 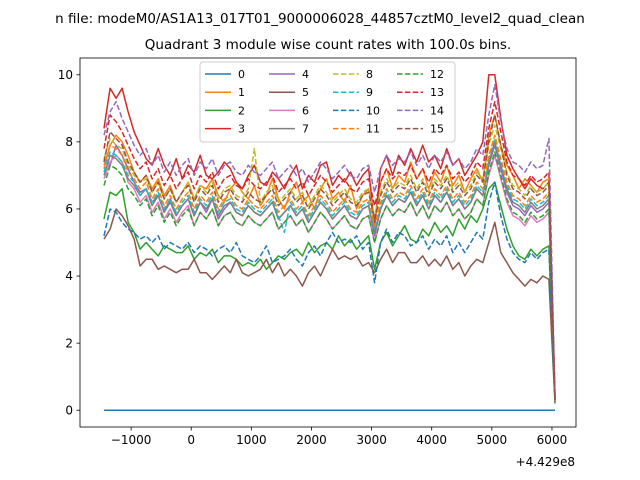 What do you see at coordinates (251, 440) in the screenshot?
I see `x-tick-label: 1000` at bounding box center [251, 440].